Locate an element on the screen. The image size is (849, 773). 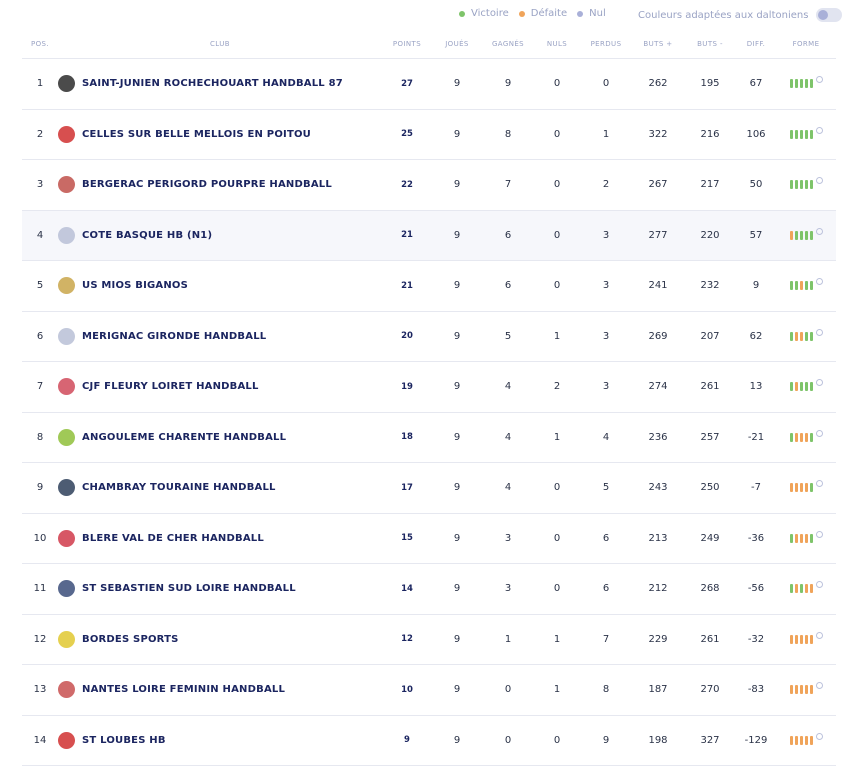
draws-cell: 1 is located at coordinates (557, 437).